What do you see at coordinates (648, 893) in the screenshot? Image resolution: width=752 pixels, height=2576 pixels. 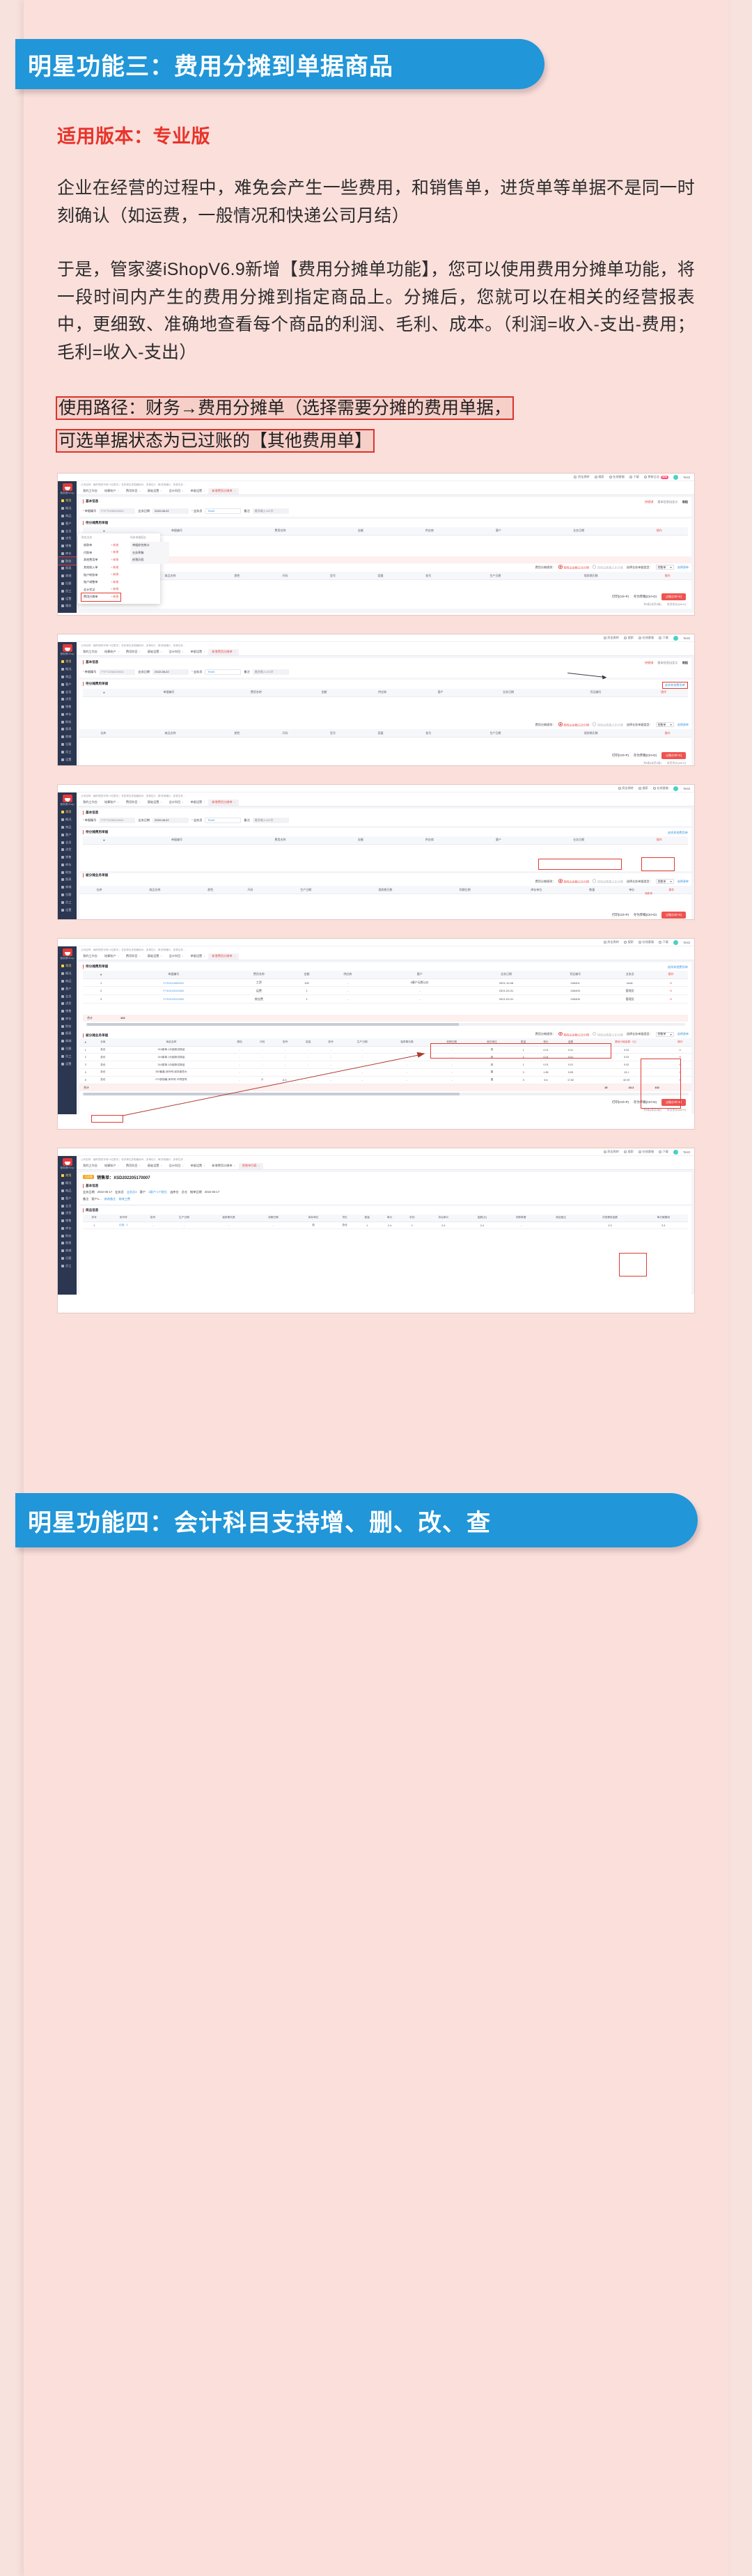 I see `biz-type-dropdown-option: 销售单` at bounding box center [648, 893].